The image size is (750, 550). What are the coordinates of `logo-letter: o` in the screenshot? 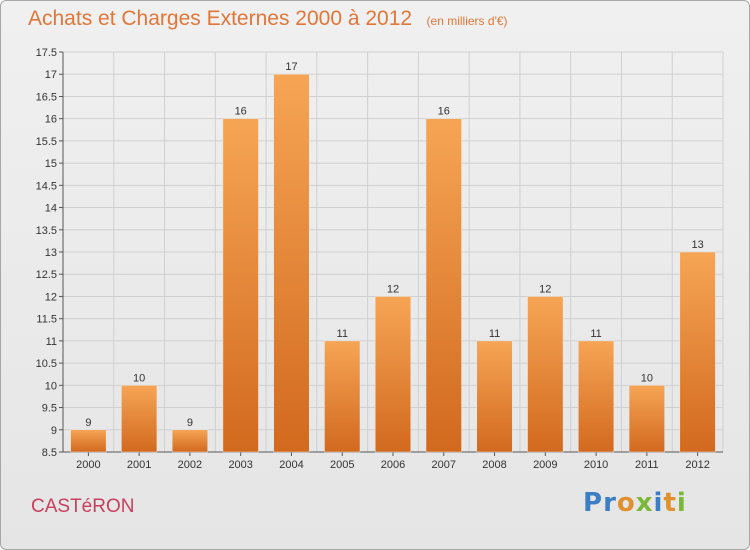 It's located at (626, 503).